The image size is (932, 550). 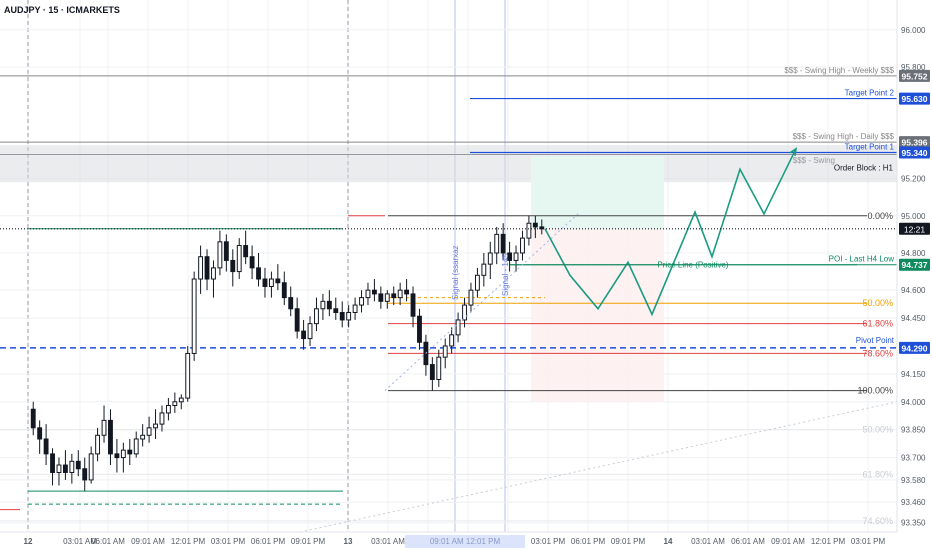 I want to click on swing-high-weekly-label: $$$ - Swing High - Weekly $$$, so click(x=839, y=70).